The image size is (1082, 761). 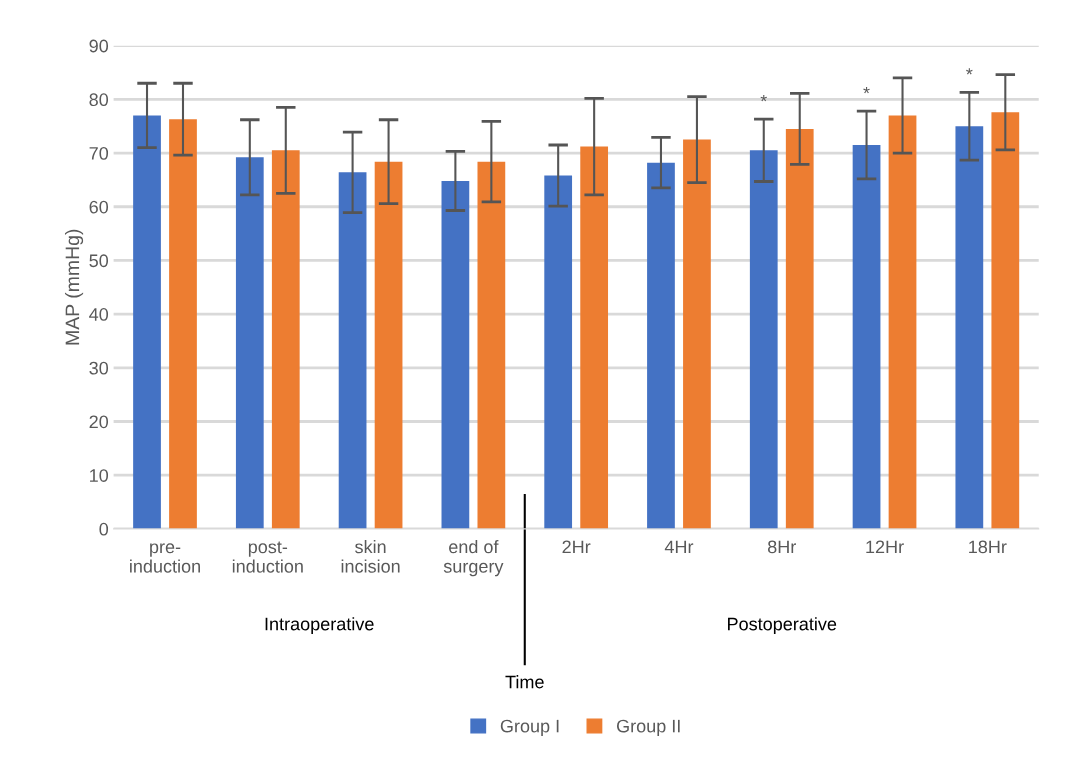 I want to click on x-tick-label: 4Hr, so click(x=679, y=547).